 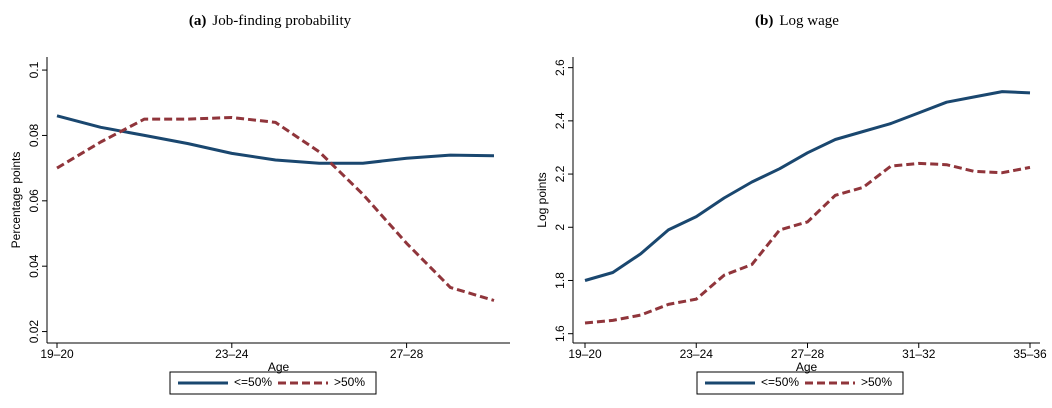 What do you see at coordinates (34, 201) in the screenshot?
I see `y-tick-label: 0.06` at bounding box center [34, 201].